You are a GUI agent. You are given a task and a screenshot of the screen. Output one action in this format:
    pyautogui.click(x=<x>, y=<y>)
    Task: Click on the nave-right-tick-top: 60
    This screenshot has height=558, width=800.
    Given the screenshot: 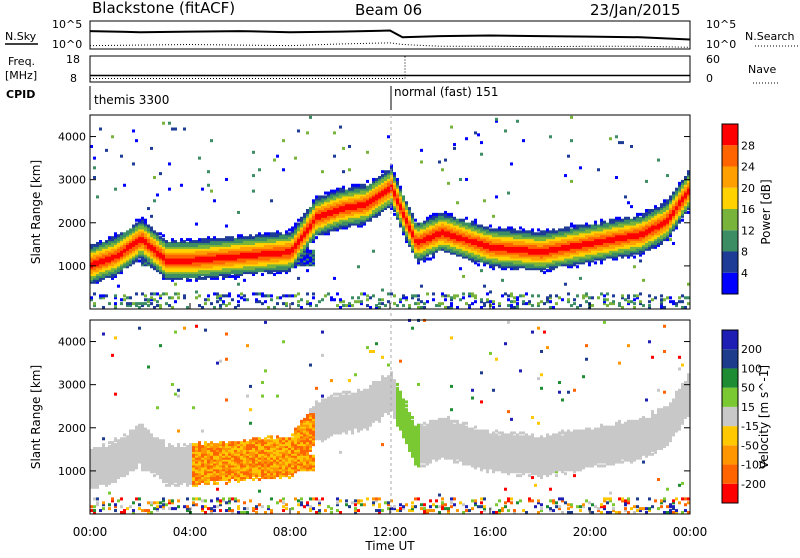 What is the action you would take?
    pyautogui.click(x=713, y=59)
    